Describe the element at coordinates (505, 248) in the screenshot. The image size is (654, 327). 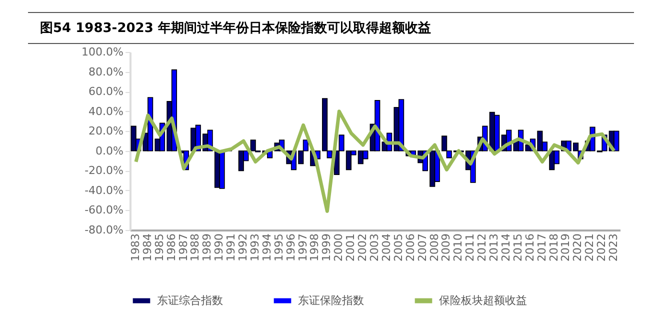
I see `x-tick-label: 2014` at that location.